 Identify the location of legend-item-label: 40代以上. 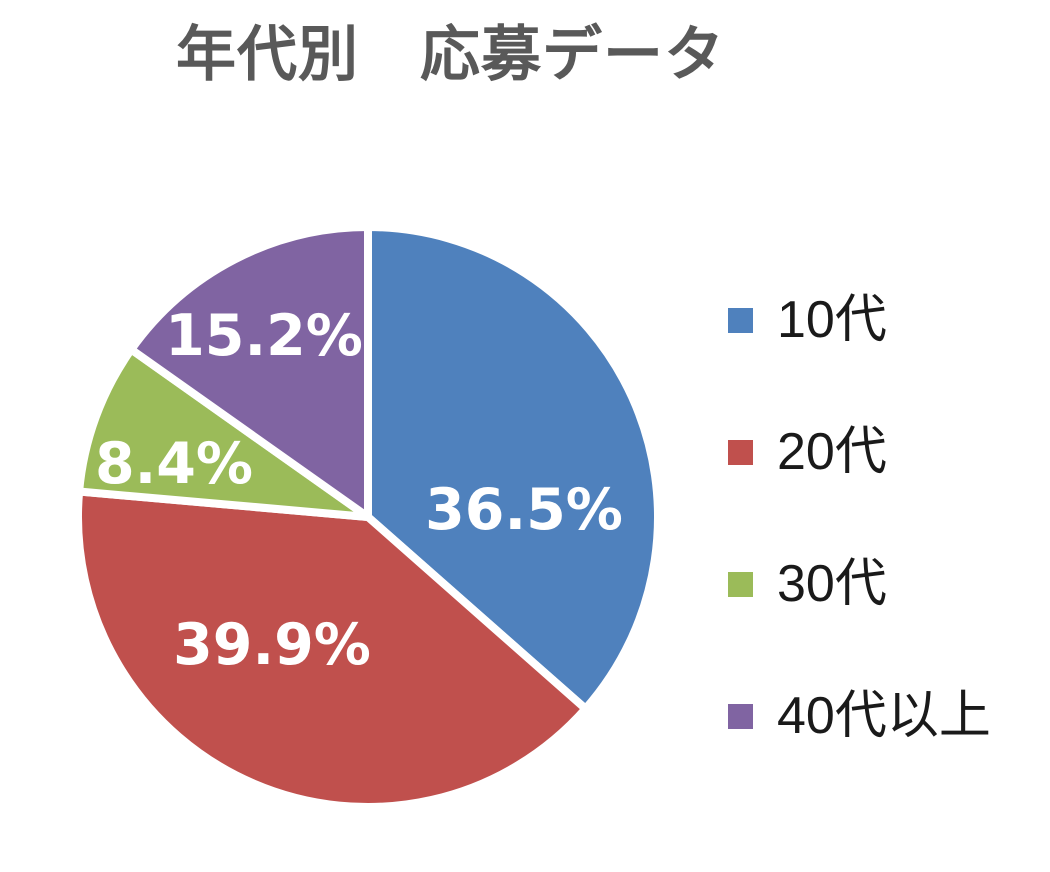
(884, 716).